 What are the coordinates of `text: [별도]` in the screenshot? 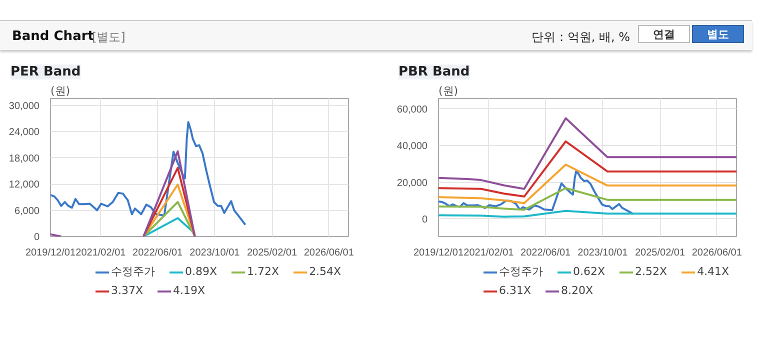 It's located at (109, 37).